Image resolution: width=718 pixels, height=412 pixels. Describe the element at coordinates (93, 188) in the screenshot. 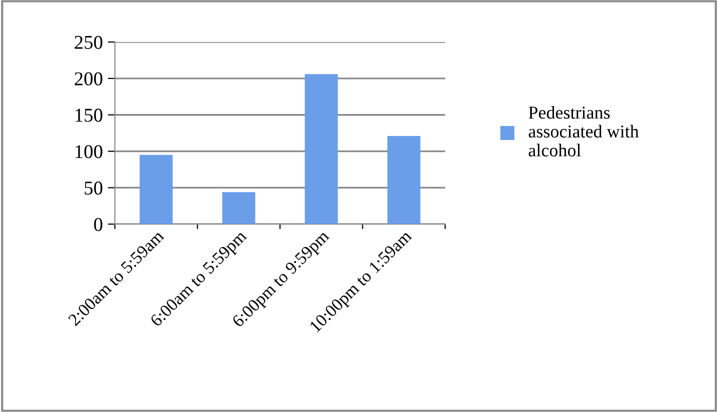

I see `y-tick-label: 50` at that location.